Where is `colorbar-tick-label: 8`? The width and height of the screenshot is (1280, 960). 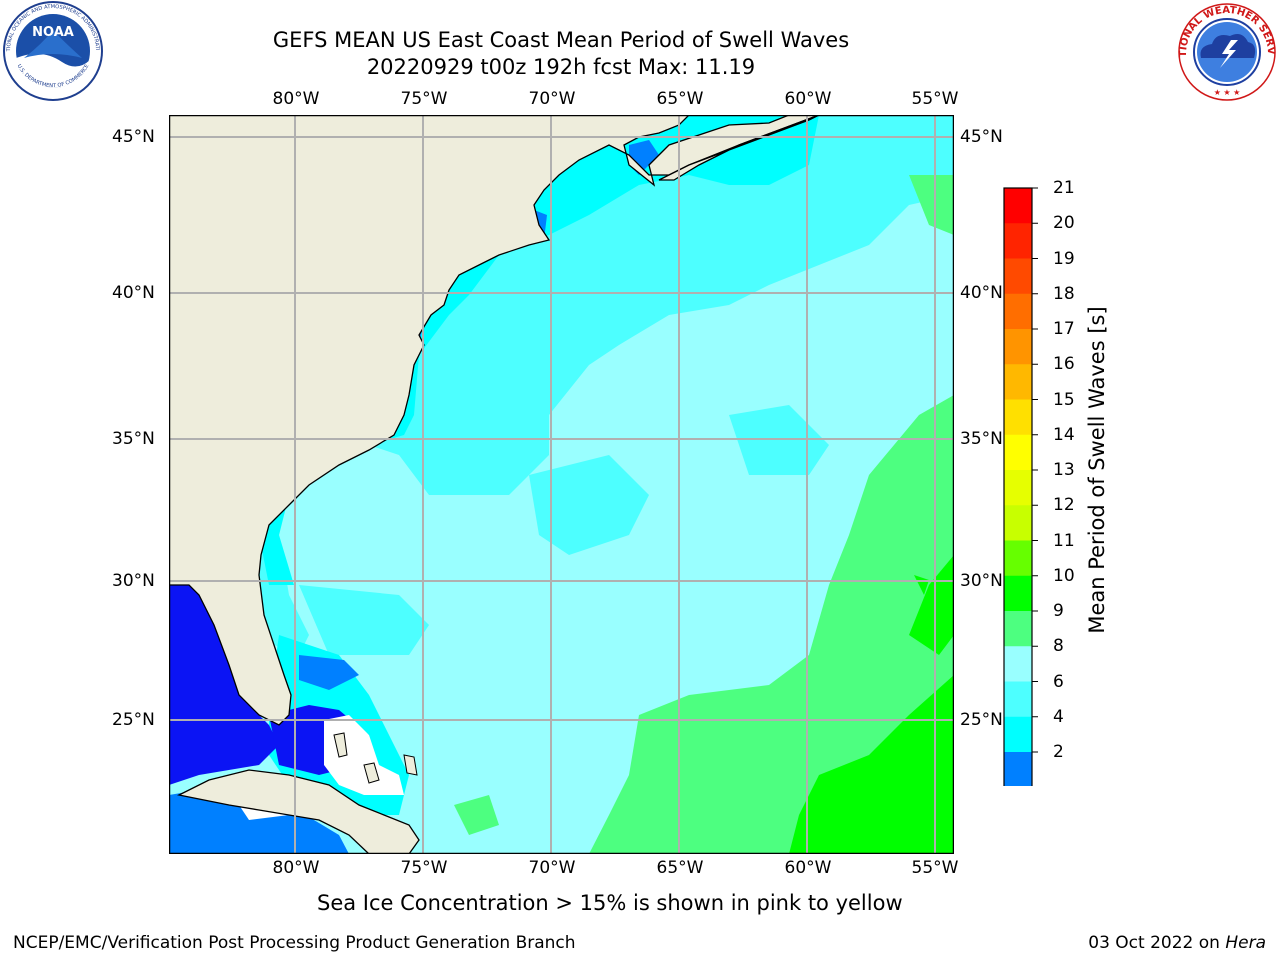 colorbar-tick-label: 8 is located at coordinates (1058, 646).